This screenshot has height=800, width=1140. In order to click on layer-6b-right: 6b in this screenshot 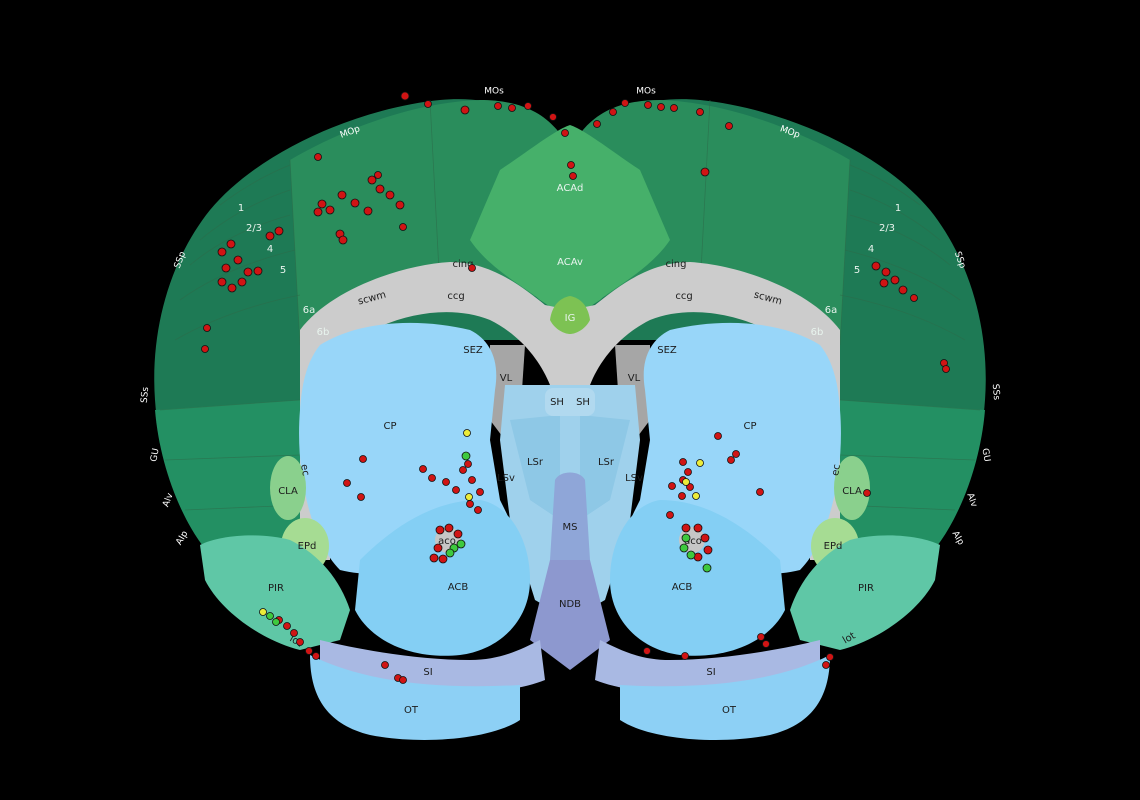, I will do `click(817, 332)`.